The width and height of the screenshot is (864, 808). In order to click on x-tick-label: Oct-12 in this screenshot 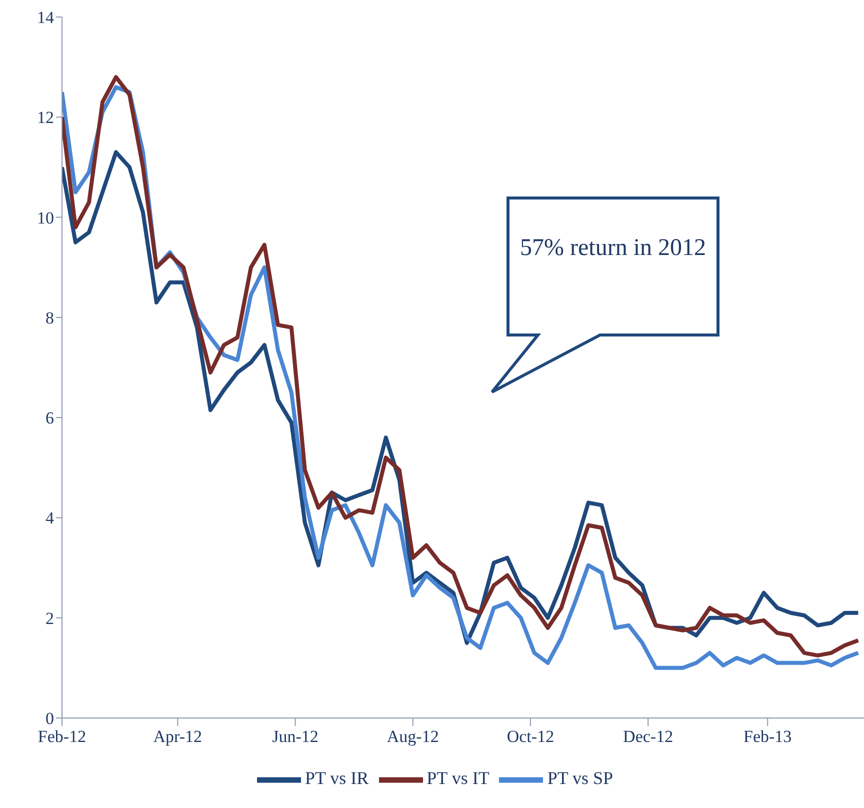, I will do `click(530, 736)`.